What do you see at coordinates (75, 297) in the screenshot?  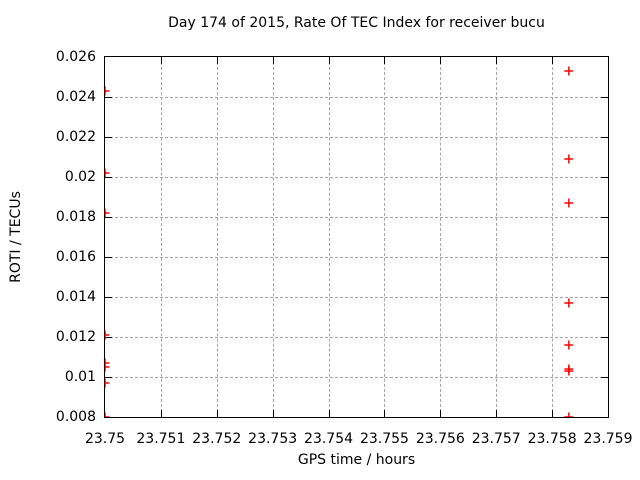 I see `y-tick-label: 0.014` at bounding box center [75, 297].